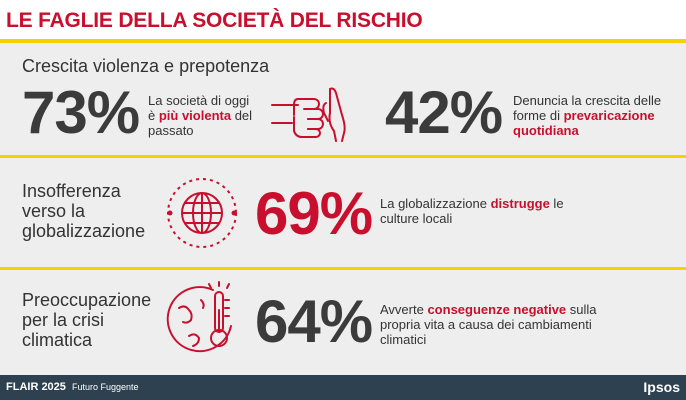  What do you see at coordinates (146, 66) in the screenshot?
I see `section-label: Crescita violenza e prepotenza` at bounding box center [146, 66].